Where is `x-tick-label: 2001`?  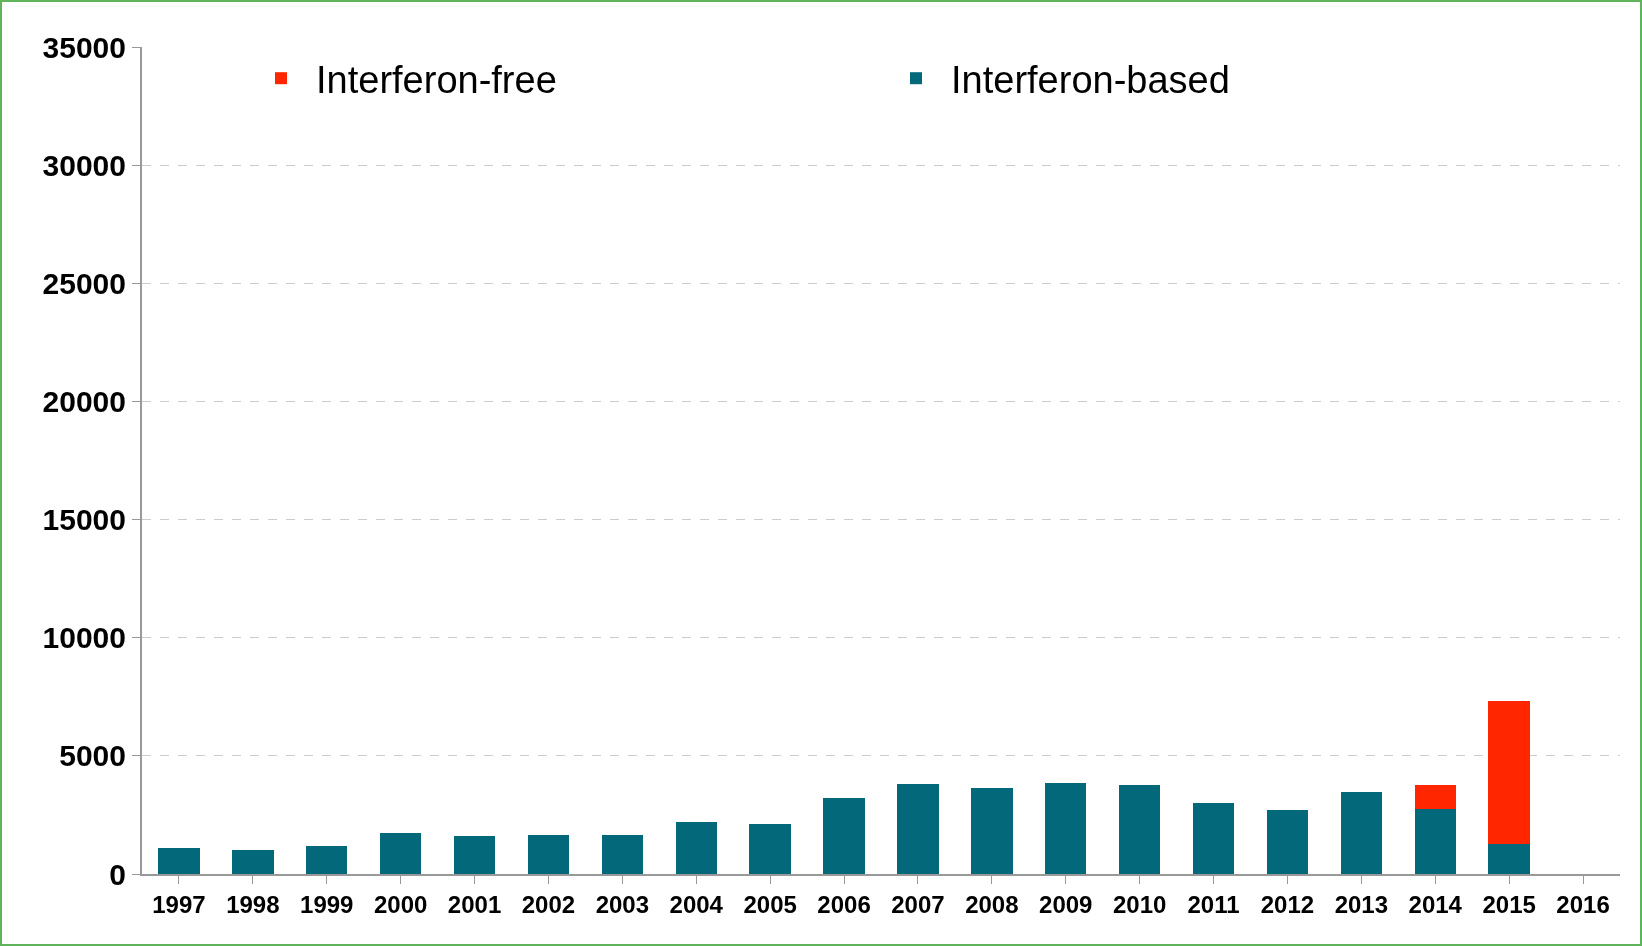
x-tick-label: 2001 is located at coordinates (474, 904).